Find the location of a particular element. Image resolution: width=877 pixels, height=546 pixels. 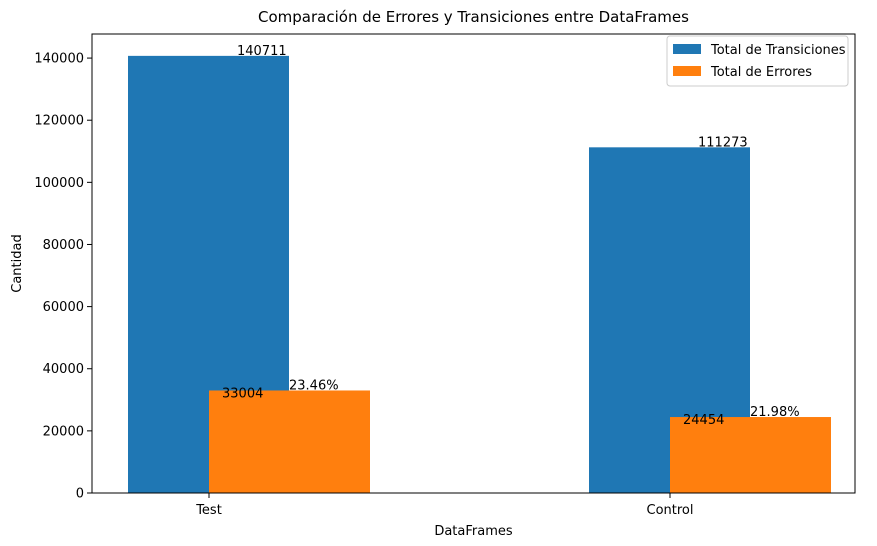

legend-label-1: Total de Errores is located at coordinates (761, 72).